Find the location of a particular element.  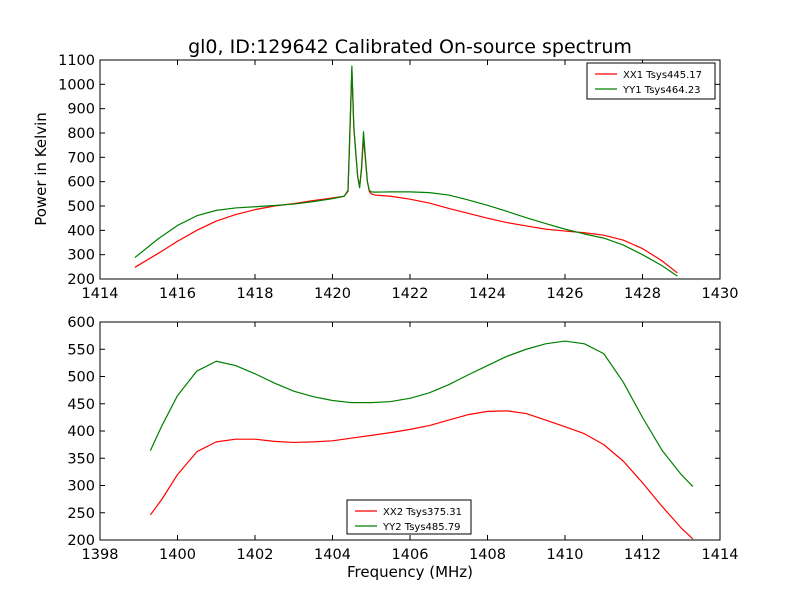

legend-label: YY2 Tsys485.79 is located at coordinates (421, 527).